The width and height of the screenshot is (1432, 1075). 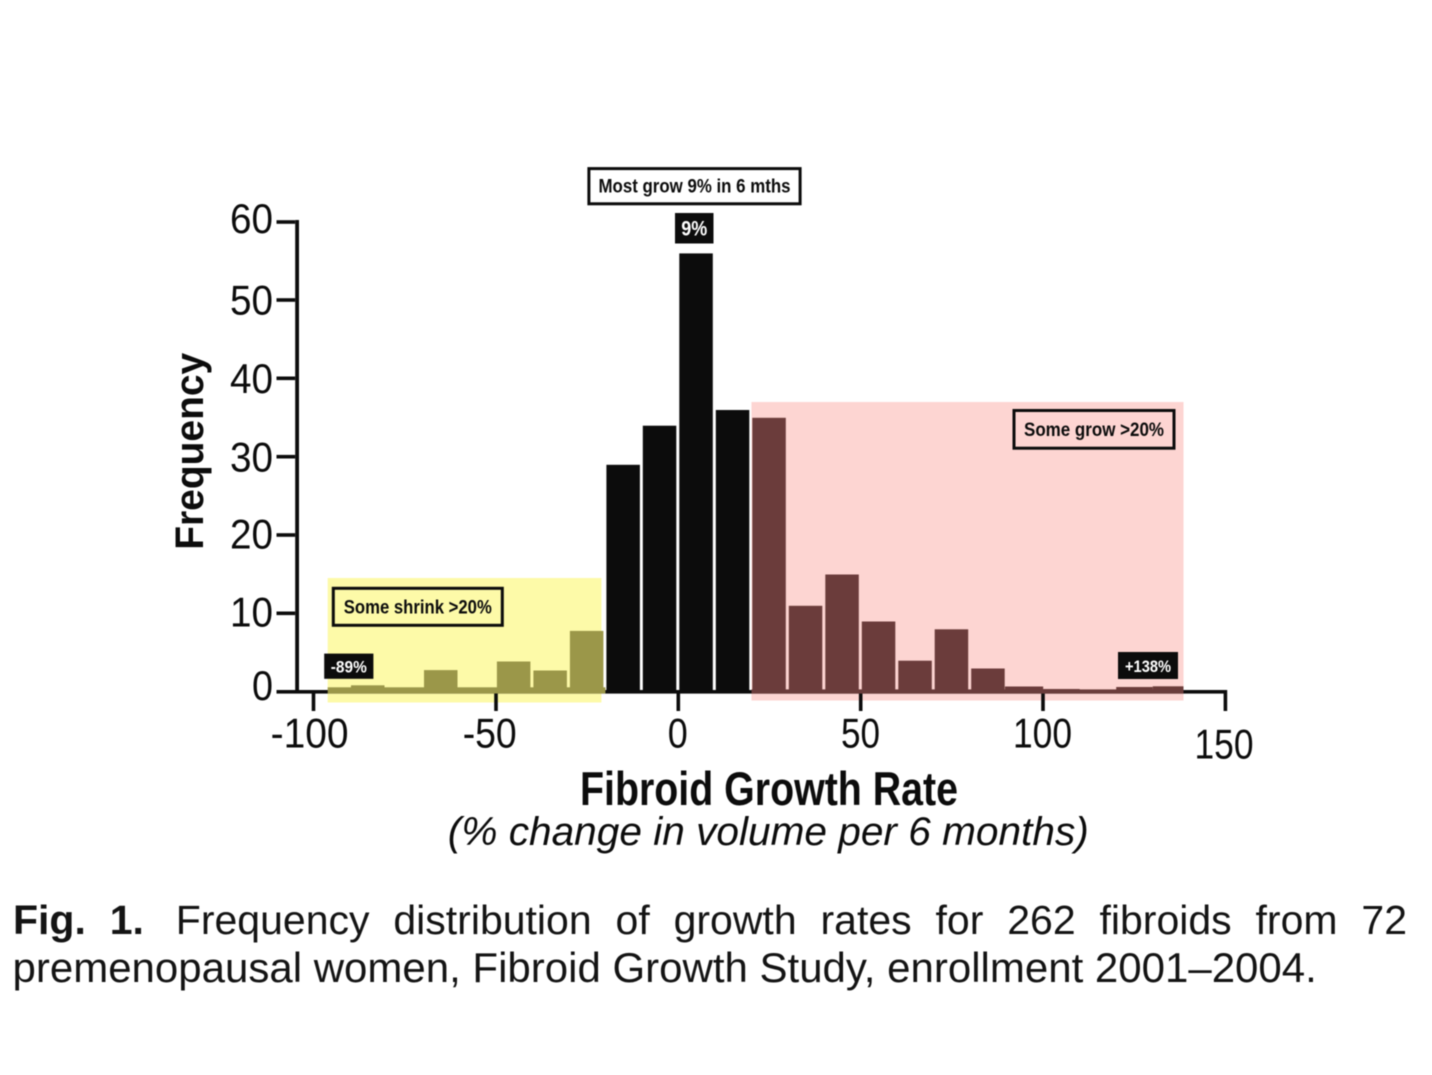 I want to click on svg-text: -100, so click(x=310, y=733).